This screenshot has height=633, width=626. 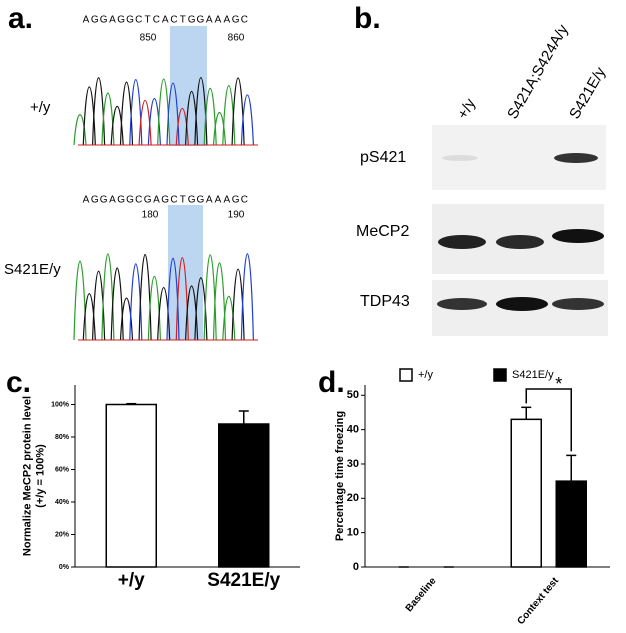 I want to click on y-tick-label: 30, so click(x=353, y=464).